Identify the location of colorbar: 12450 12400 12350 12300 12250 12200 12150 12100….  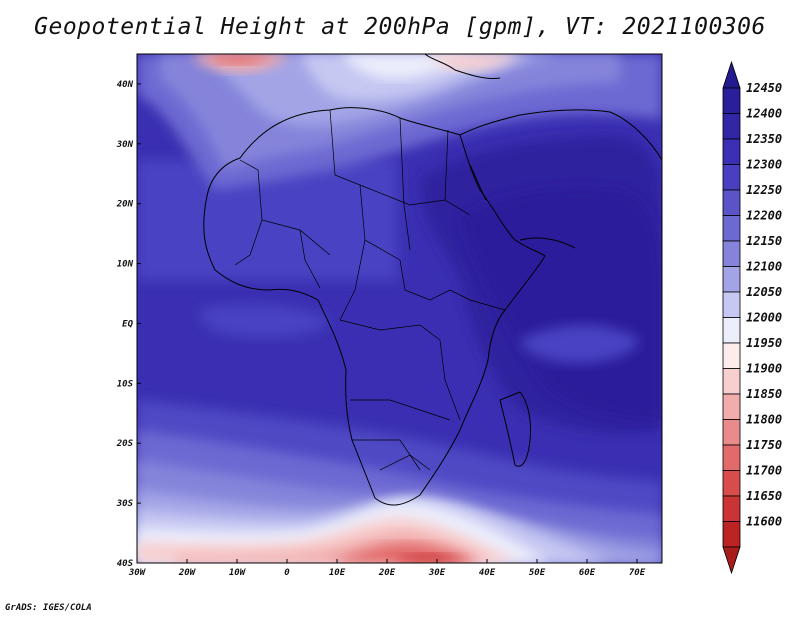
(752, 317).